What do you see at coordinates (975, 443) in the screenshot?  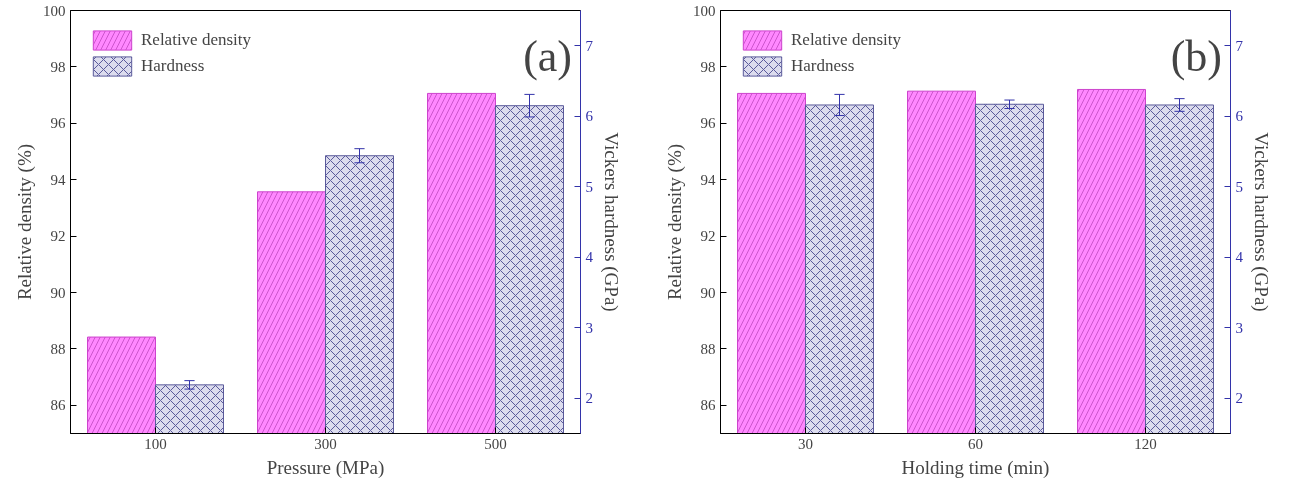 I see `x-tick-label: 60` at bounding box center [975, 443].